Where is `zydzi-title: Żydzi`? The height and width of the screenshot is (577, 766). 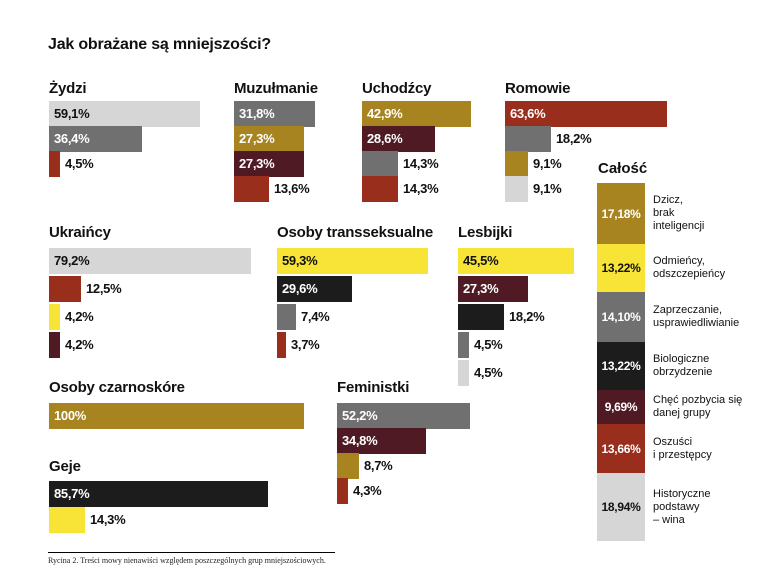
zydzi-title: Żydzi is located at coordinates (68, 88).